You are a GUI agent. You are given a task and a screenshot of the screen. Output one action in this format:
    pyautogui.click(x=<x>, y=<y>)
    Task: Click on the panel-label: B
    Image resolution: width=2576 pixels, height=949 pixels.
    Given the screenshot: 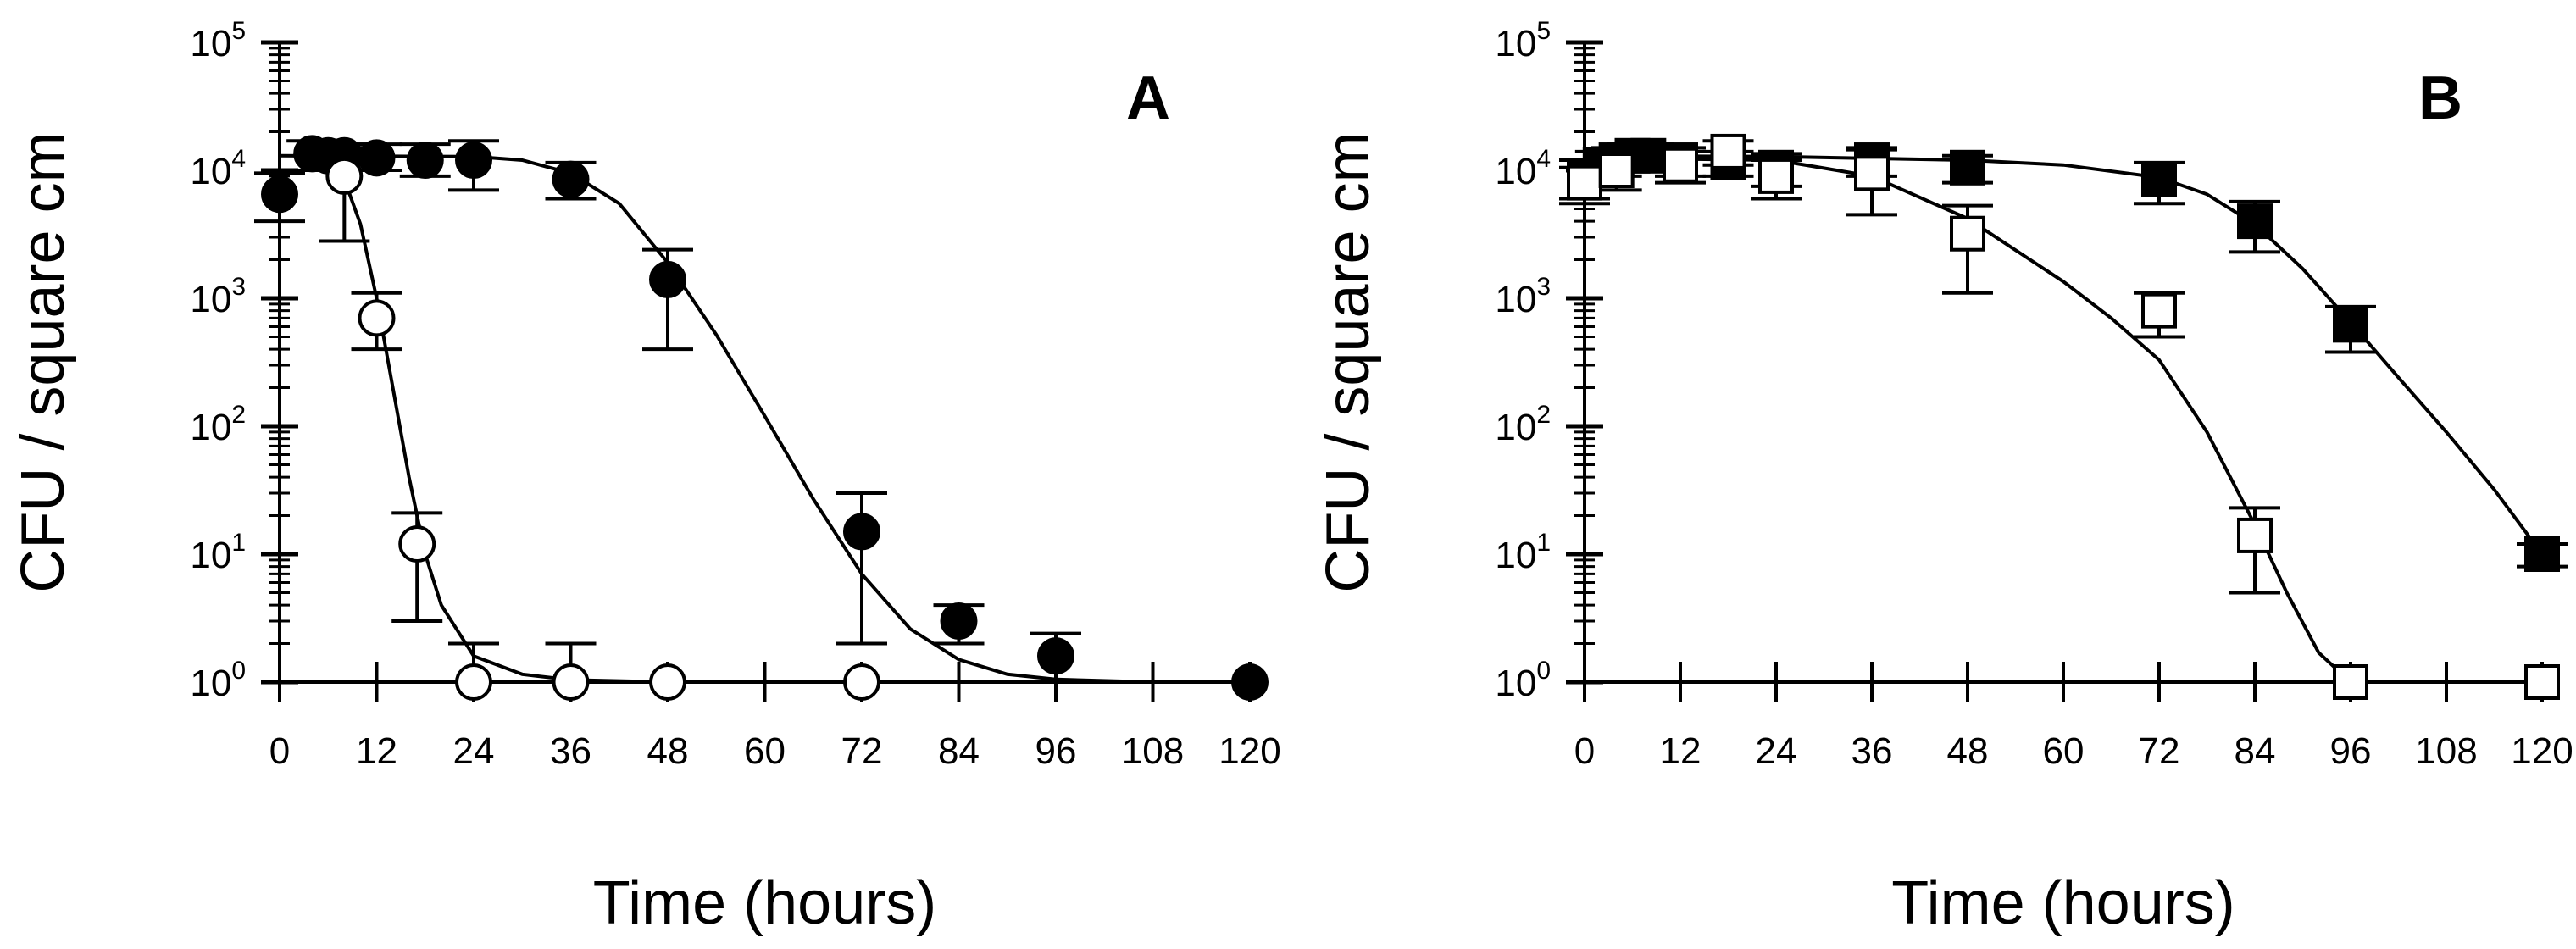 What is the action you would take?
    pyautogui.click(x=2440, y=98)
    